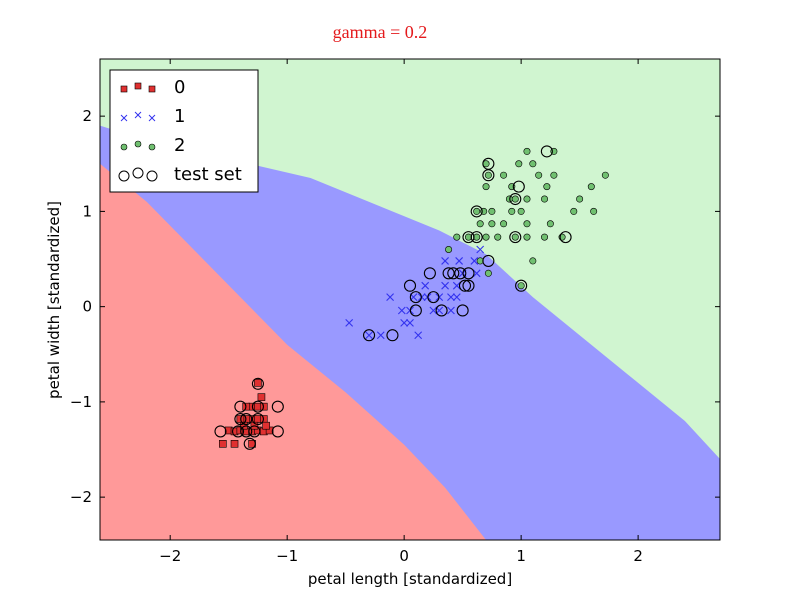 This screenshot has height=600, width=800. What do you see at coordinates (87, 307) in the screenshot?
I see `y-tick-label: 0` at bounding box center [87, 307].